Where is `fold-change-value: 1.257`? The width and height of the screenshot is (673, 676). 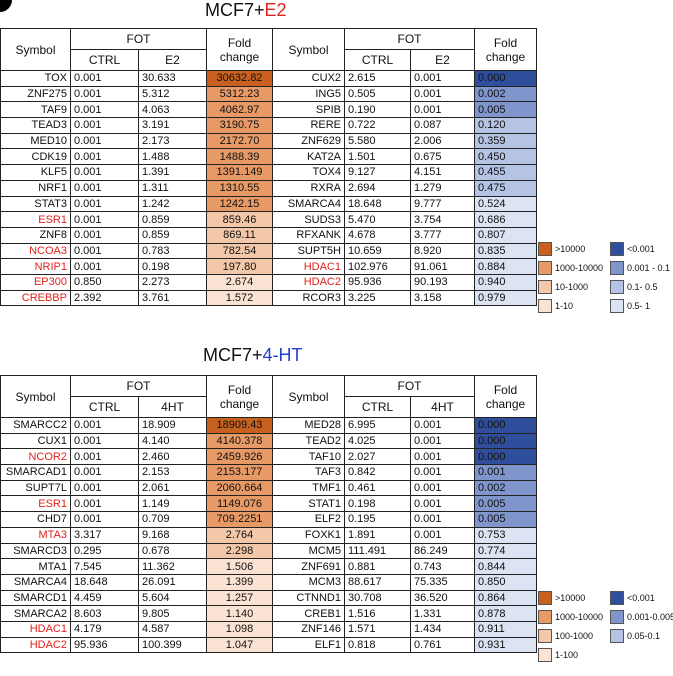
fold-change-value: 1.257 is located at coordinates (239, 598).